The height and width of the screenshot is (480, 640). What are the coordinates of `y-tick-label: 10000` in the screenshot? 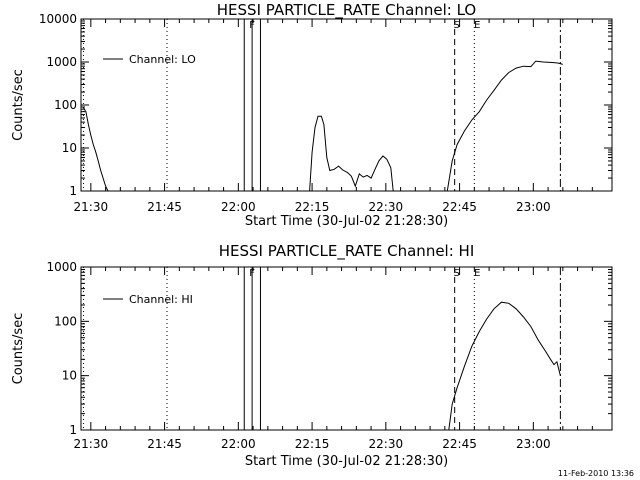 It's located at (58, 19).